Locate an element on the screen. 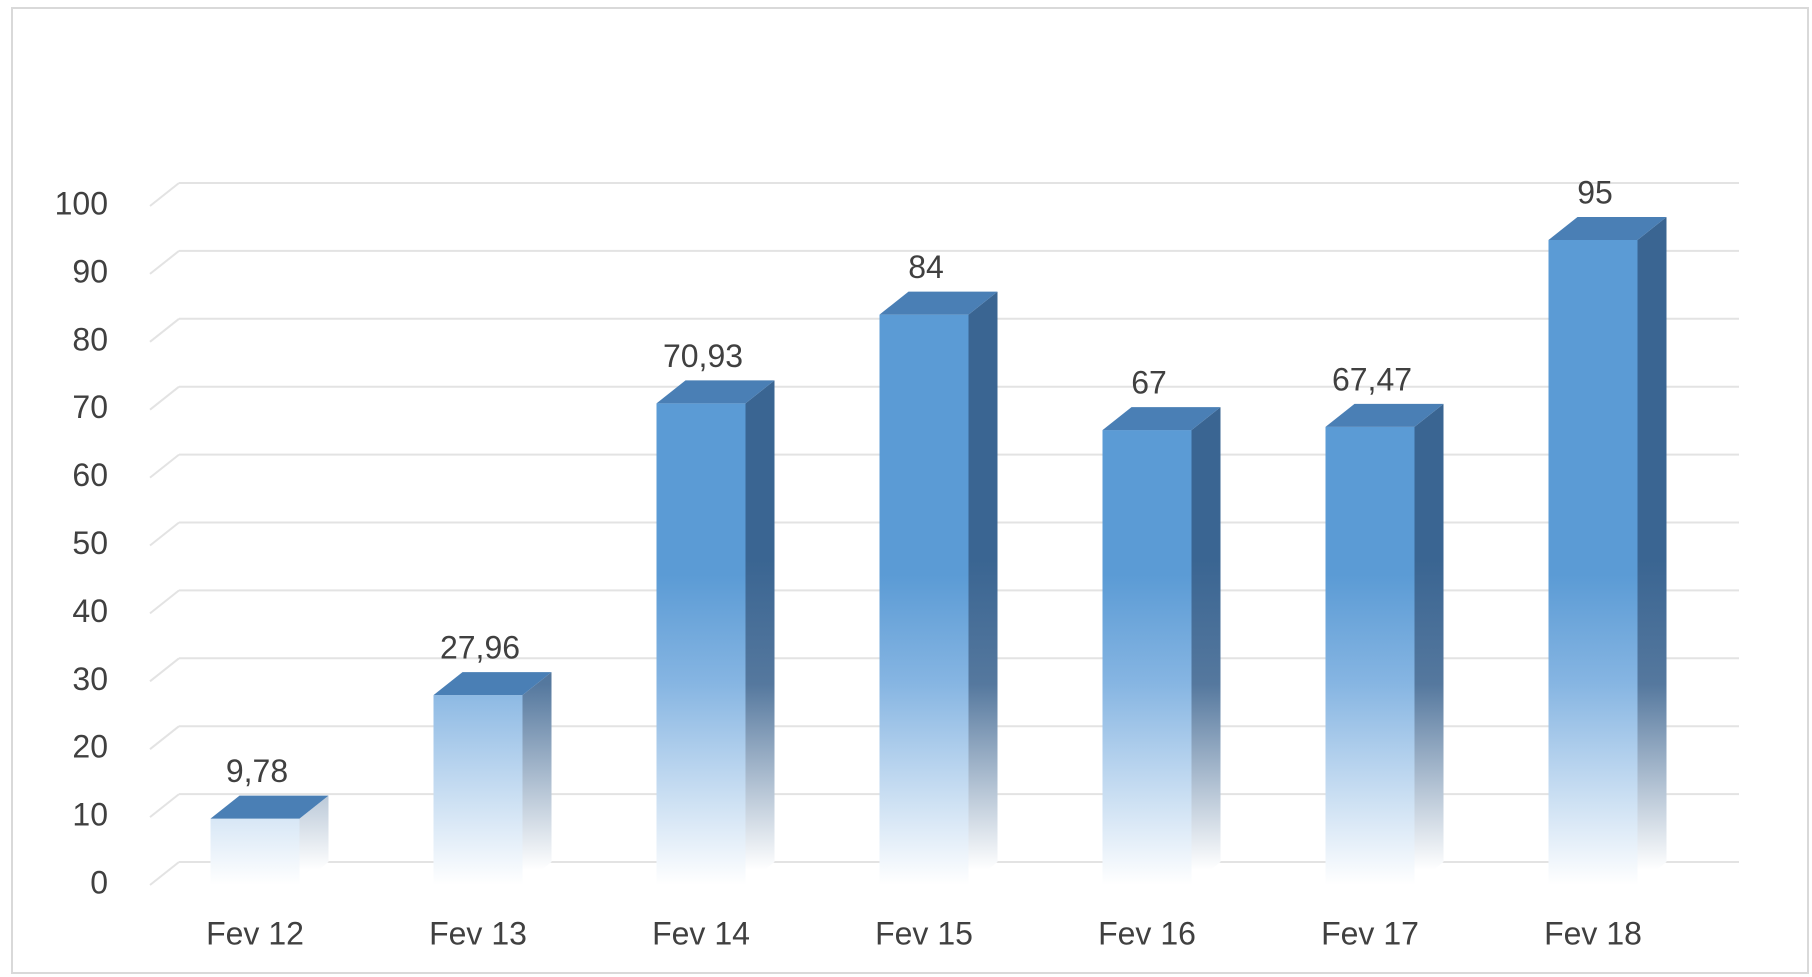 The height and width of the screenshot is (977, 1812). y-tick-label: 30 is located at coordinates (90, 679).